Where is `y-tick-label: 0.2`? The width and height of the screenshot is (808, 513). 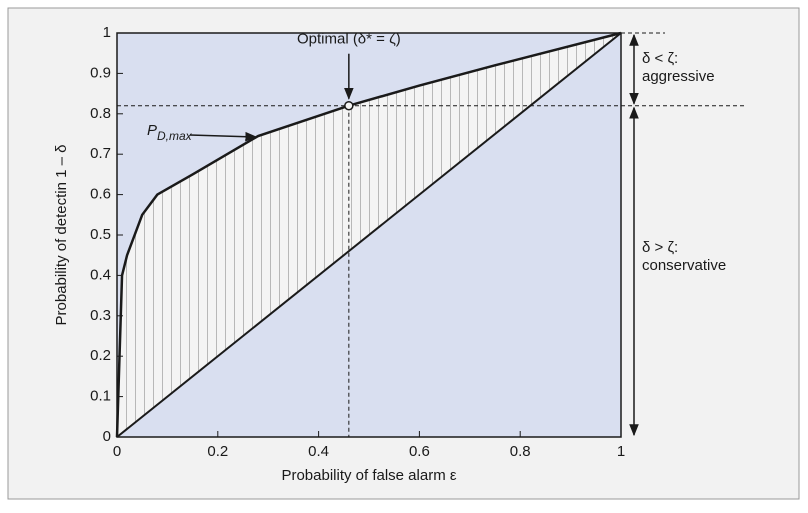
y-tick-label: 0.2 is located at coordinates (100, 355).